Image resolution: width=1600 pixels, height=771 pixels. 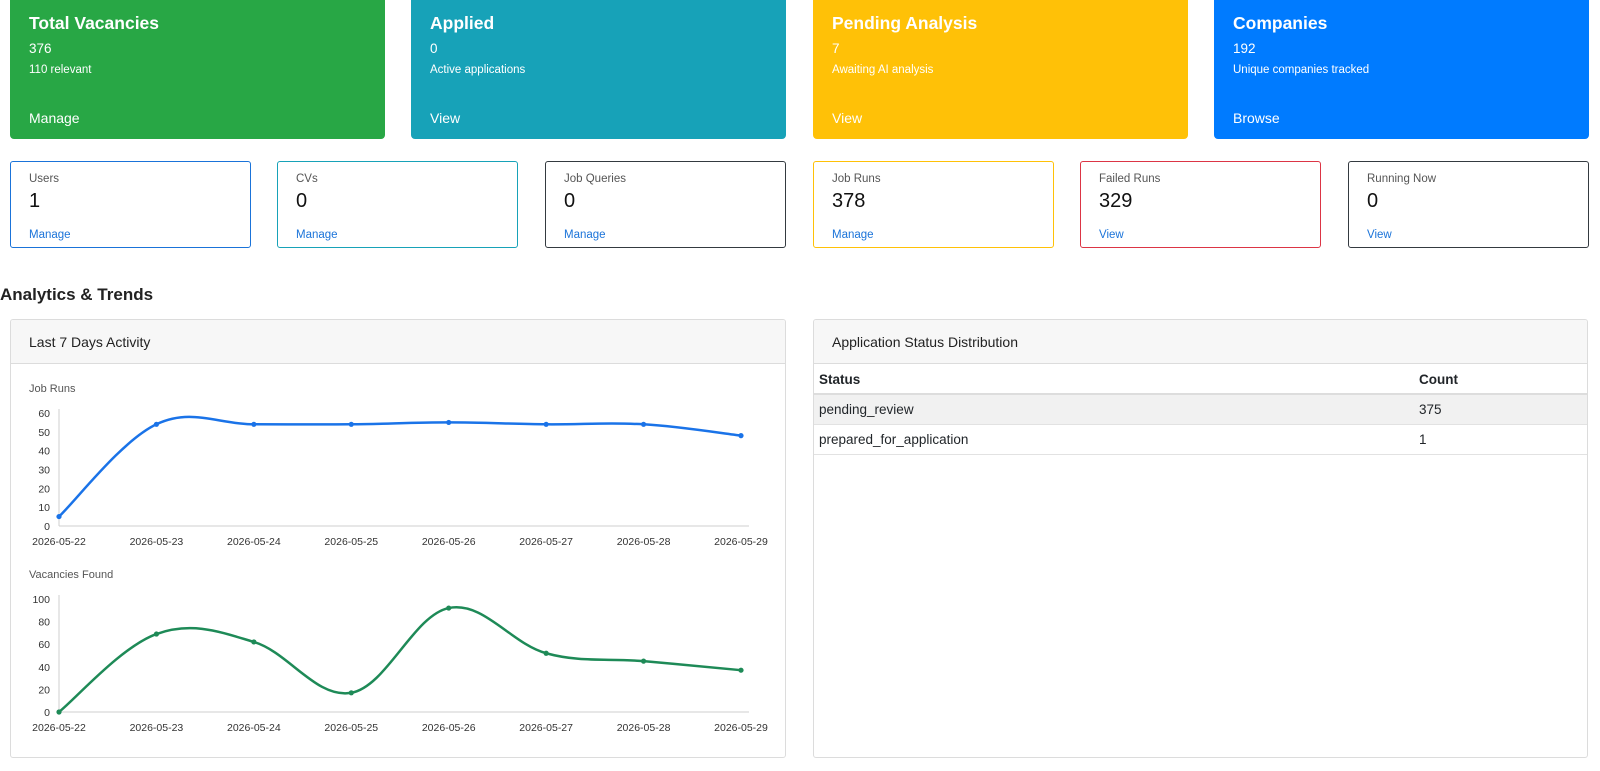 What do you see at coordinates (1200, 204) in the screenshot?
I see `failed-runs-stat-card: Failed Runs 329 View` at bounding box center [1200, 204].